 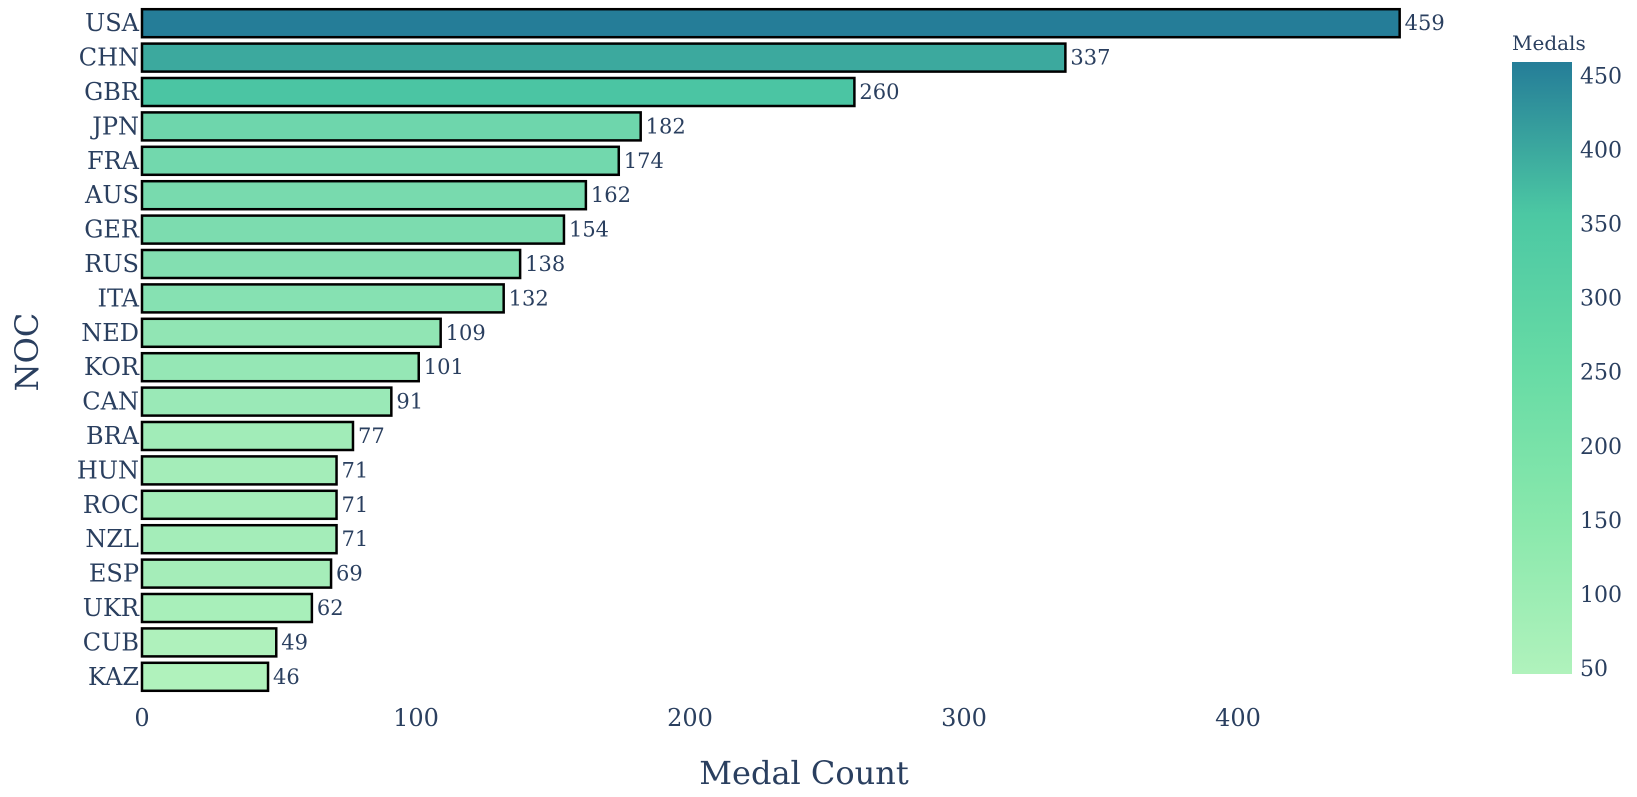 What do you see at coordinates (109, 58) in the screenshot?
I see `category-label-chn: CHN` at bounding box center [109, 58].